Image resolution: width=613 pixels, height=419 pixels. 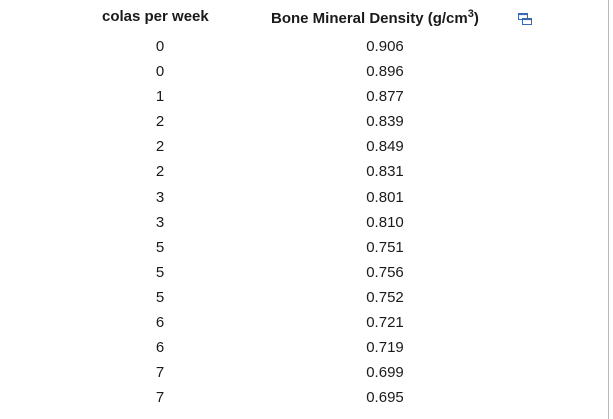 What do you see at coordinates (300, 46) in the screenshot?
I see `table-row: 0 0.906` at bounding box center [300, 46].